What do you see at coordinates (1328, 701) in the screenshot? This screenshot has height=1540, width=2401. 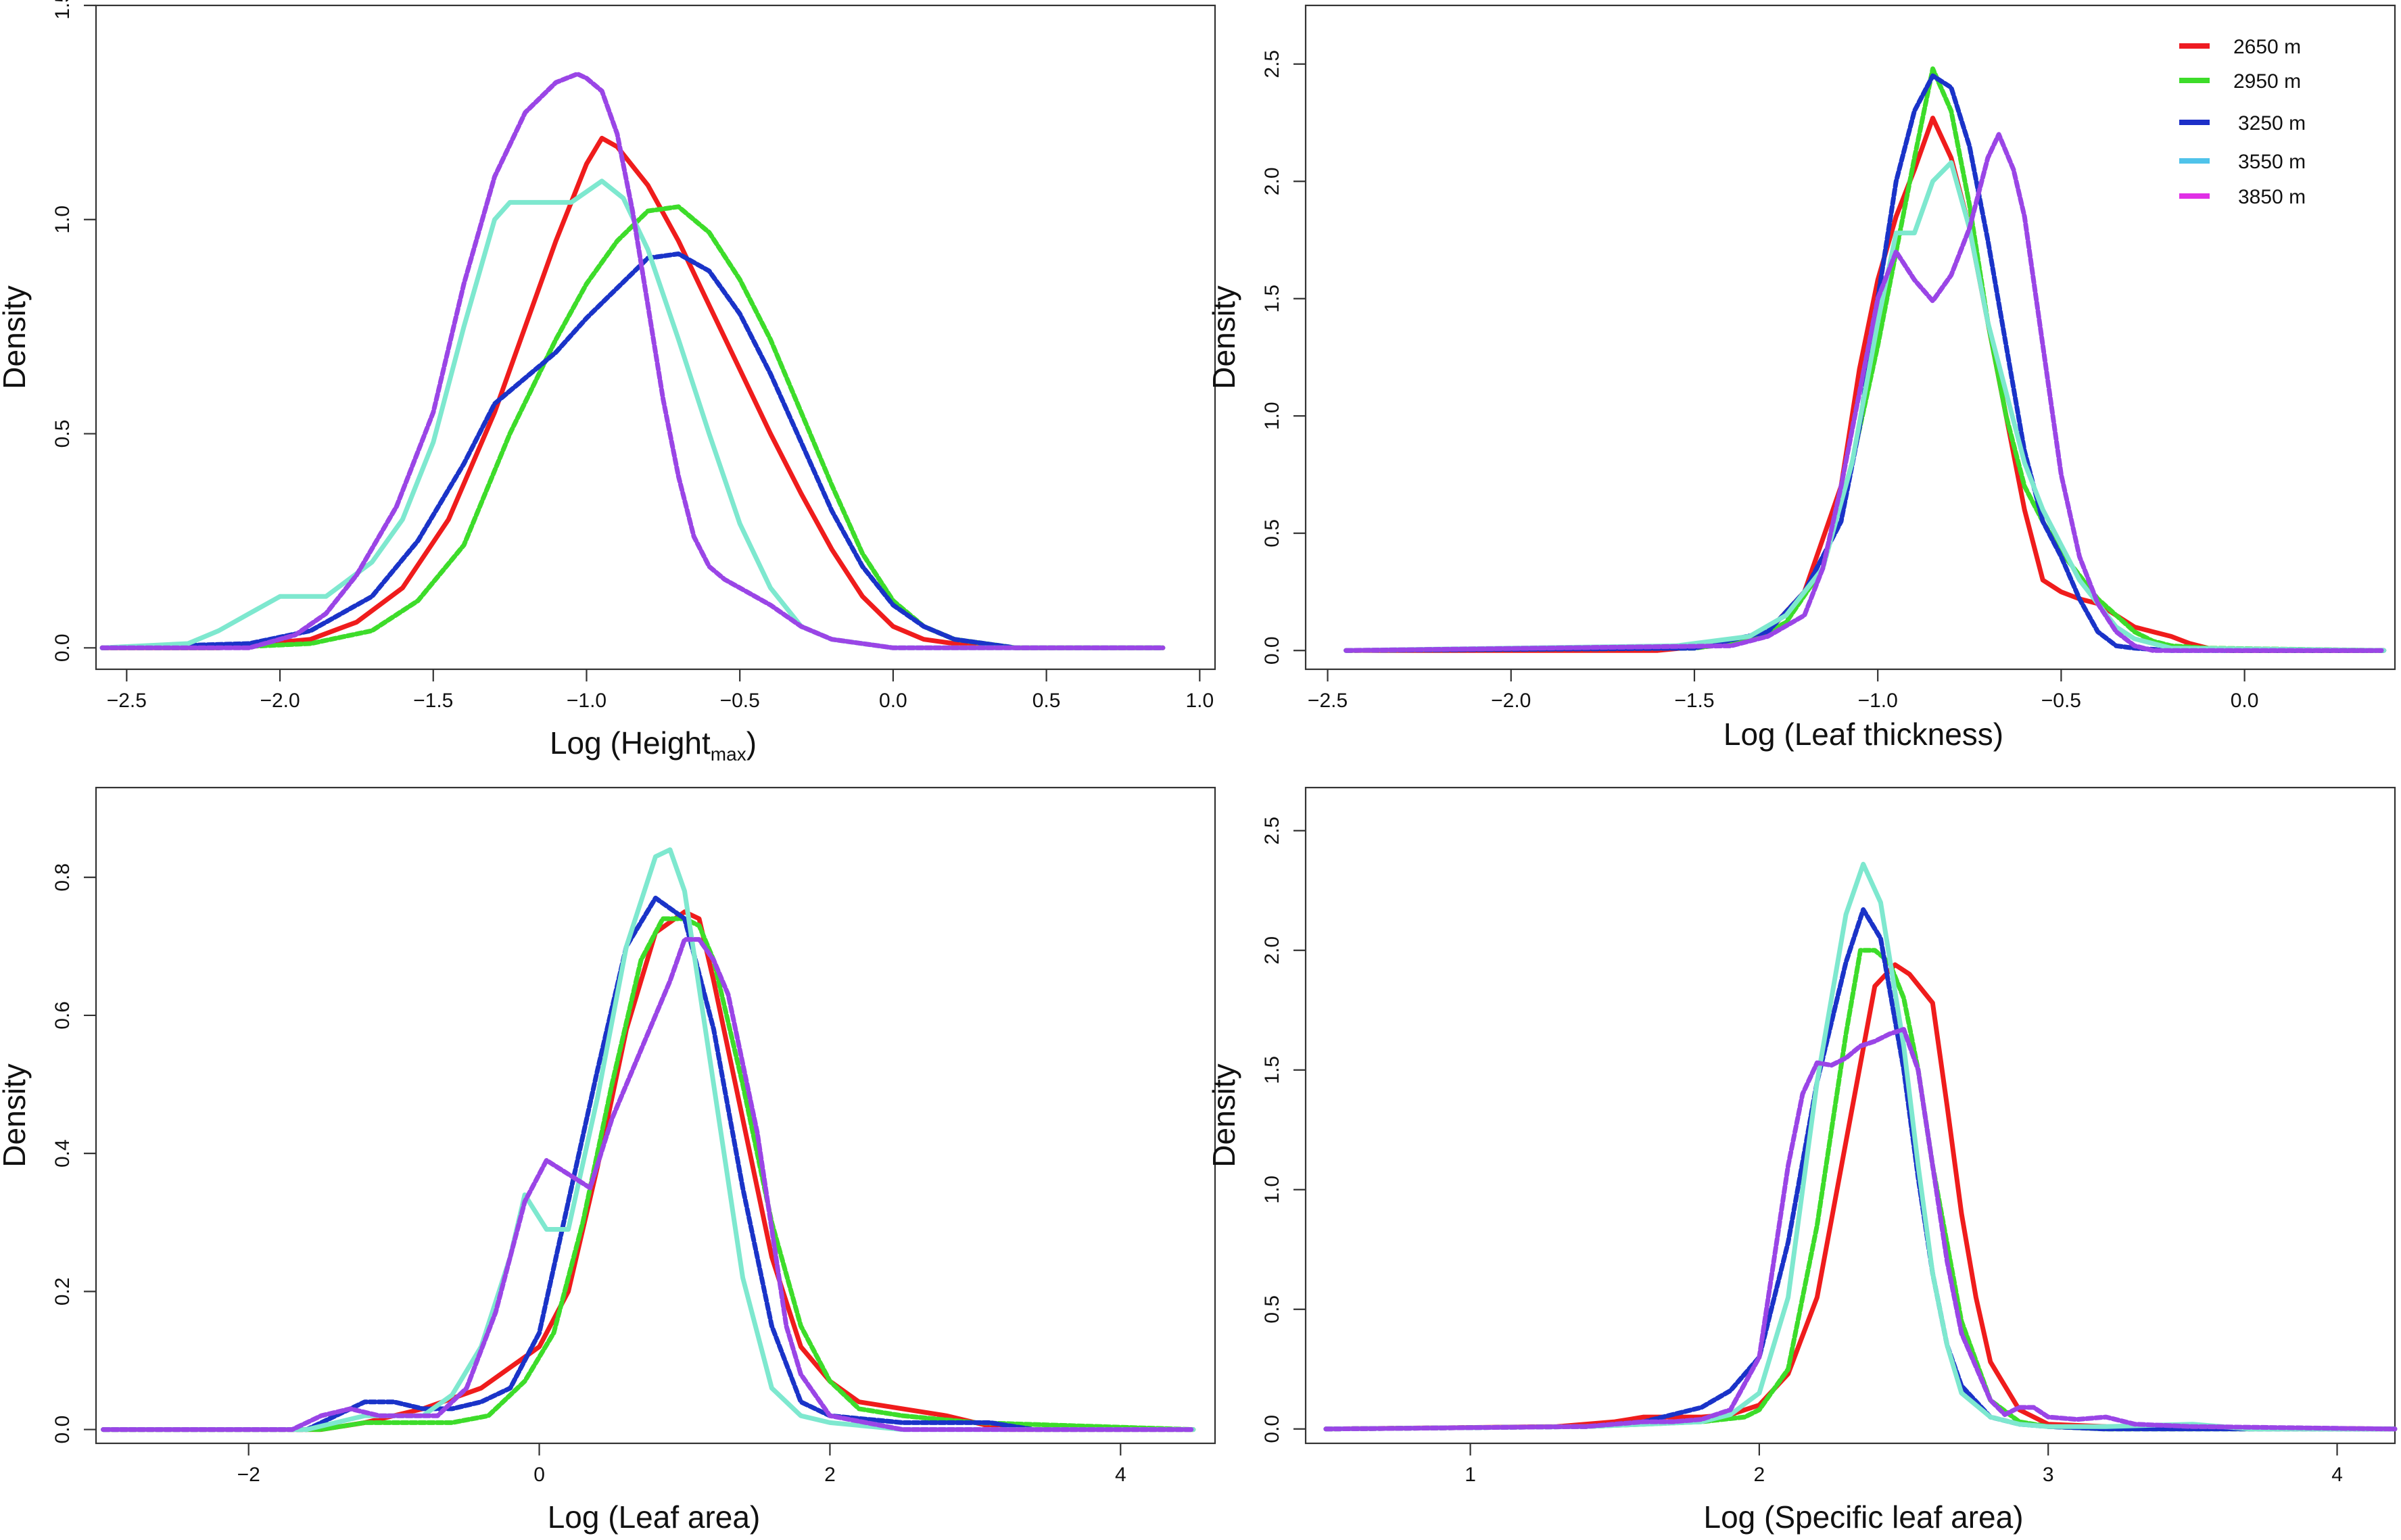 I see `panel-2-x-tick-label: −2.5` at bounding box center [1328, 701].